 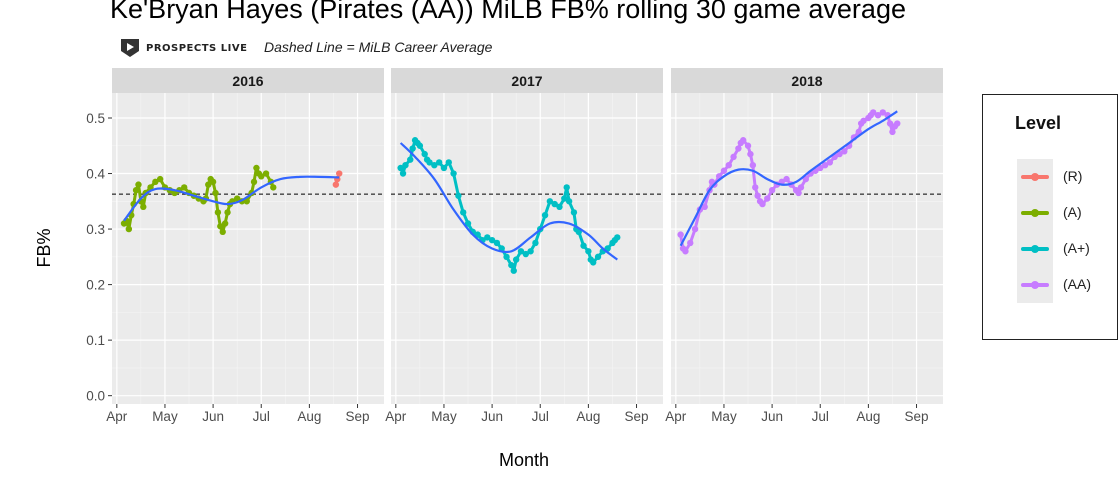 What do you see at coordinates (1068, 249) in the screenshot?
I see `legend-item-a-plus: (A+)` at bounding box center [1068, 249].